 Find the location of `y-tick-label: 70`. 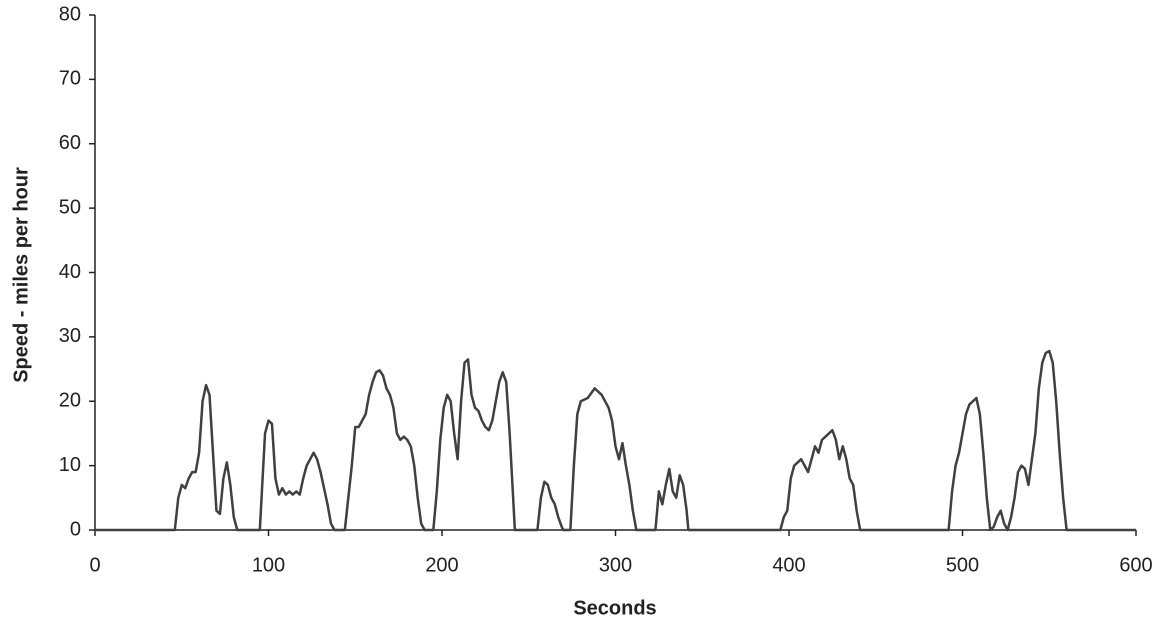

y-tick-label: 70 is located at coordinates (70, 79).